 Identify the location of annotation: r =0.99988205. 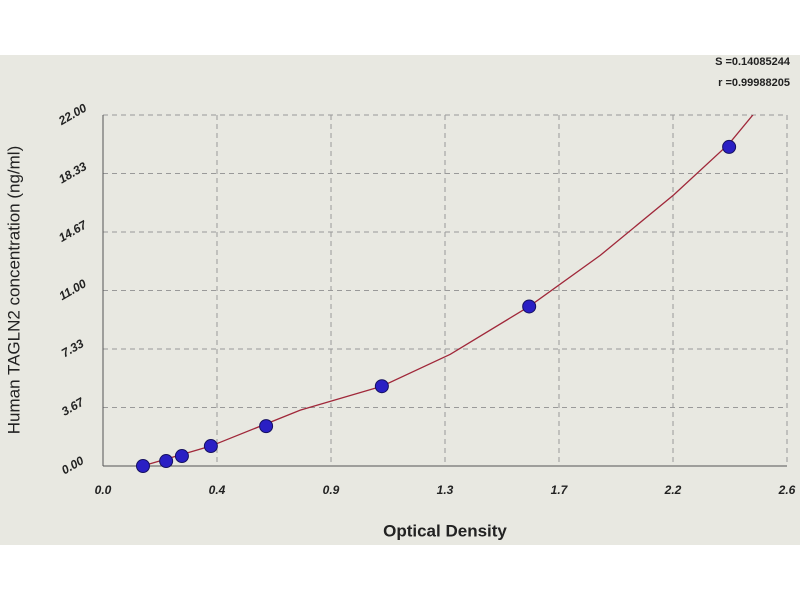
(754, 83).